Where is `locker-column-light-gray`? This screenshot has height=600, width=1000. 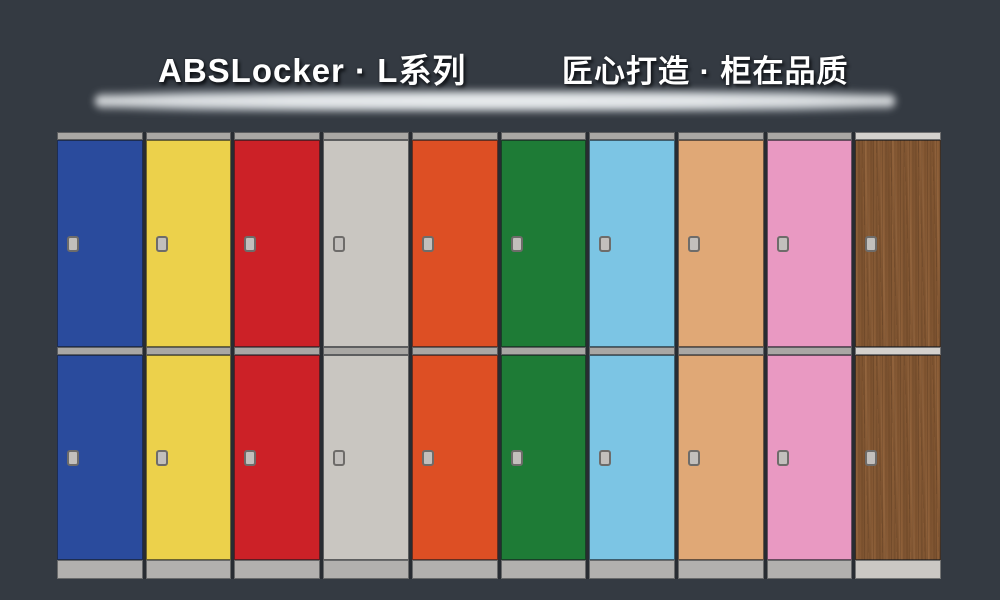
locker-column-light-gray is located at coordinates (366, 355).